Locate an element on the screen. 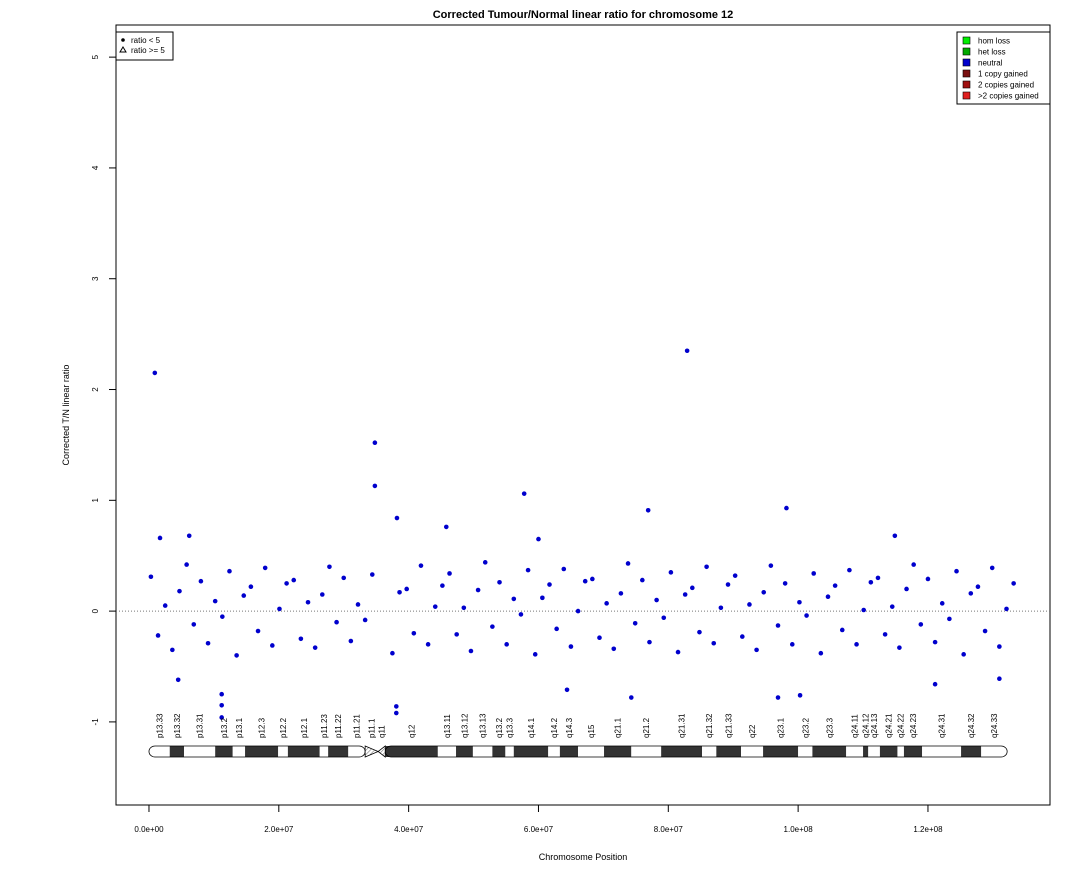  legend-label: >2 copies gained is located at coordinates (1008, 96).